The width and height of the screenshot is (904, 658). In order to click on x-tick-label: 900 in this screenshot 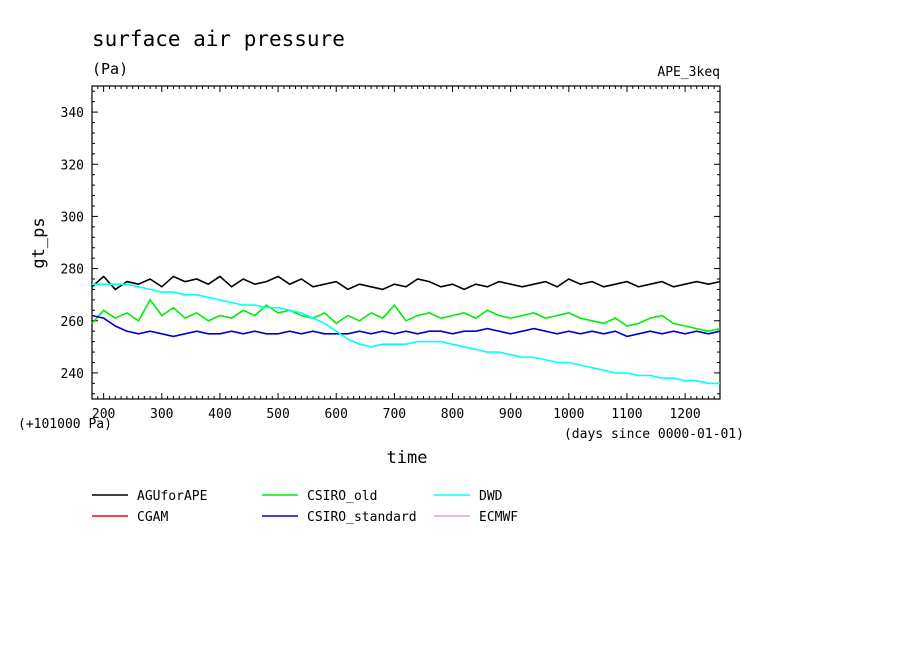, I will do `click(510, 414)`.